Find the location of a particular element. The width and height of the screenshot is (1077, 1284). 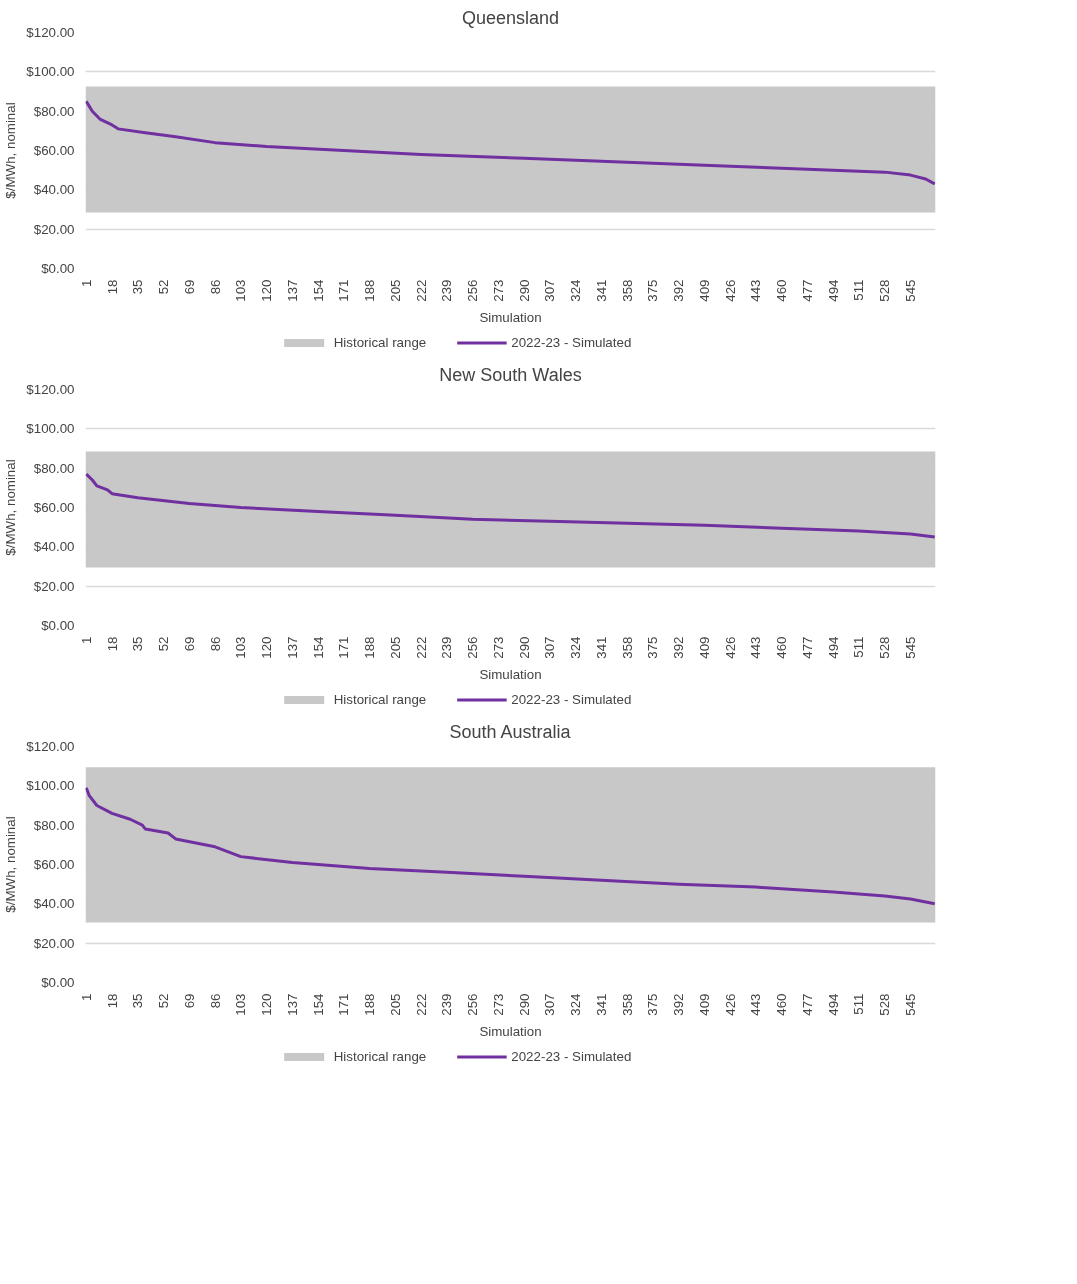

x-tick-label: 103 is located at coordinates (241, 647).